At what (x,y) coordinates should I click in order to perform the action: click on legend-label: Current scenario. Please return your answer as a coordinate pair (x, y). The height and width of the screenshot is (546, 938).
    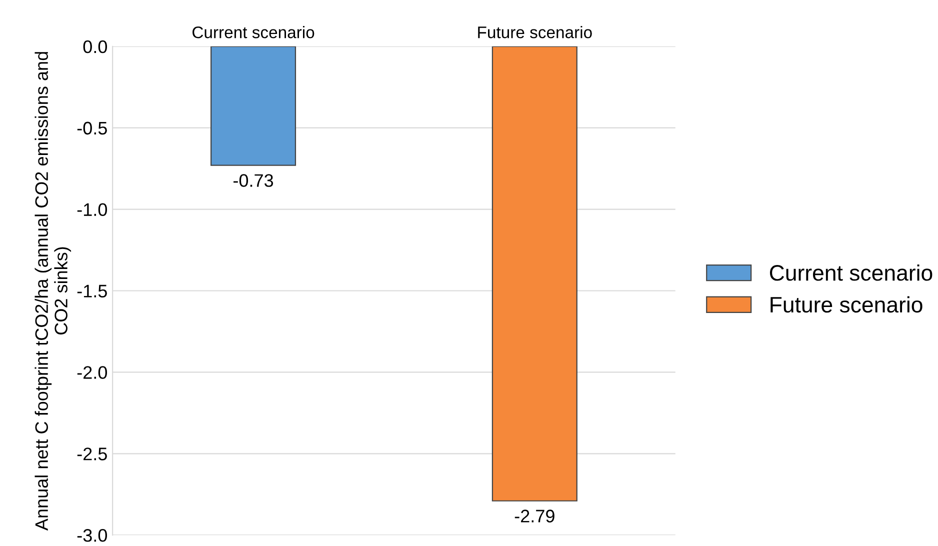
    Looking at the image, I should click on (851, 272).